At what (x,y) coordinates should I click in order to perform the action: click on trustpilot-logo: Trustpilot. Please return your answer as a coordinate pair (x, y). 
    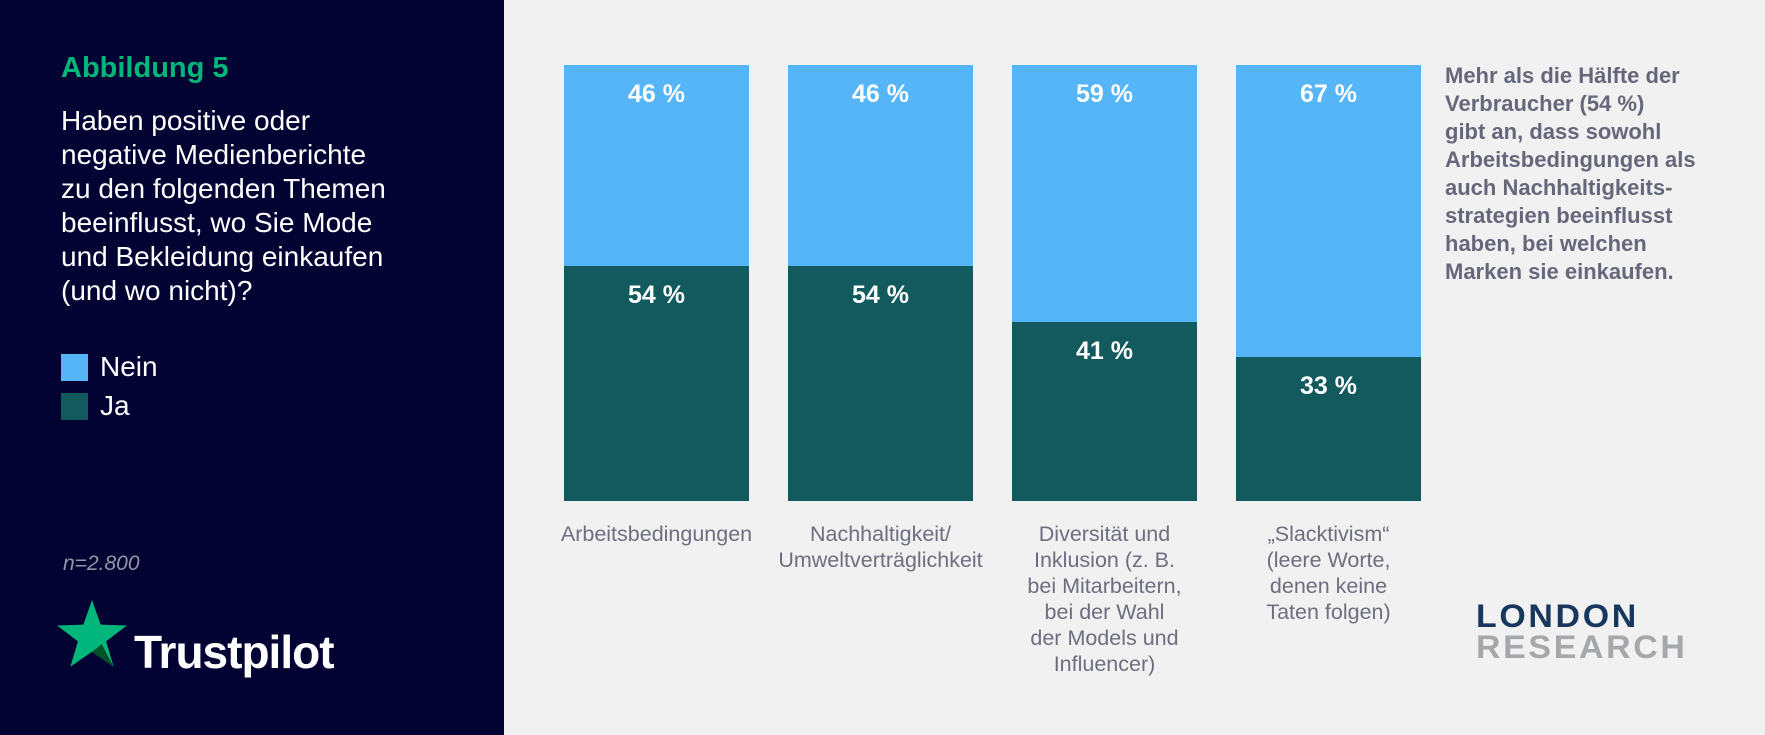
    Looking at the image, I should click on (196, 639).